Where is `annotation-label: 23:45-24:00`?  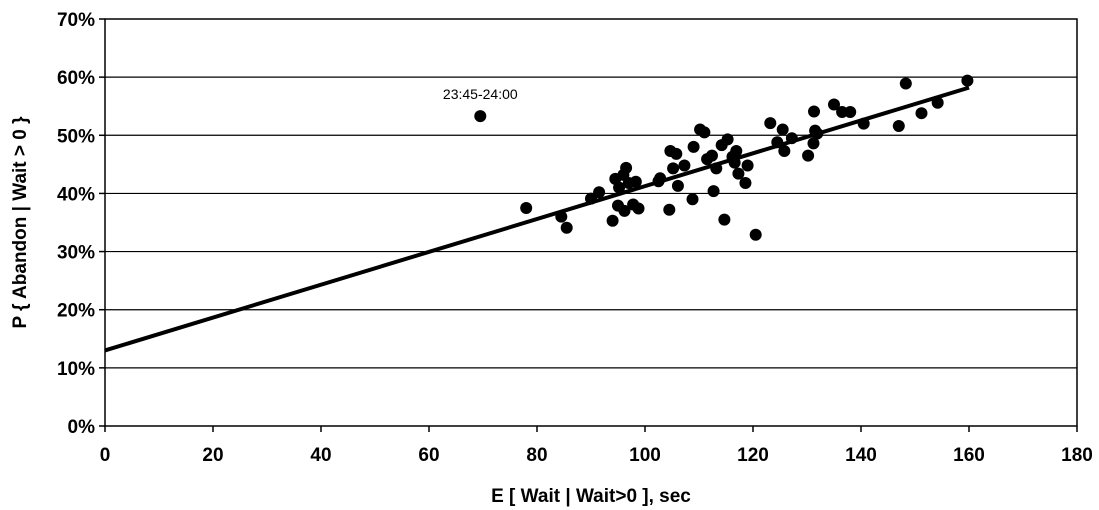 annotation-label: 23:45-24:00 is located at coordinates (480, 94).